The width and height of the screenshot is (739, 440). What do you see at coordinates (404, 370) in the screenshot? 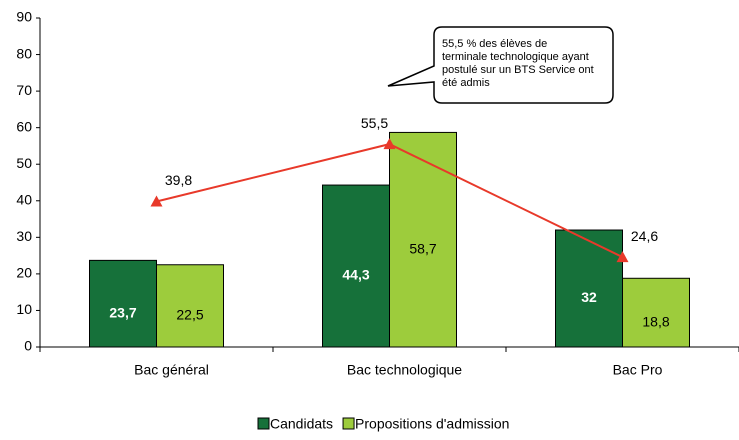
I see `x-tick-label: Bac technologique` at bounding box center [404, 370].